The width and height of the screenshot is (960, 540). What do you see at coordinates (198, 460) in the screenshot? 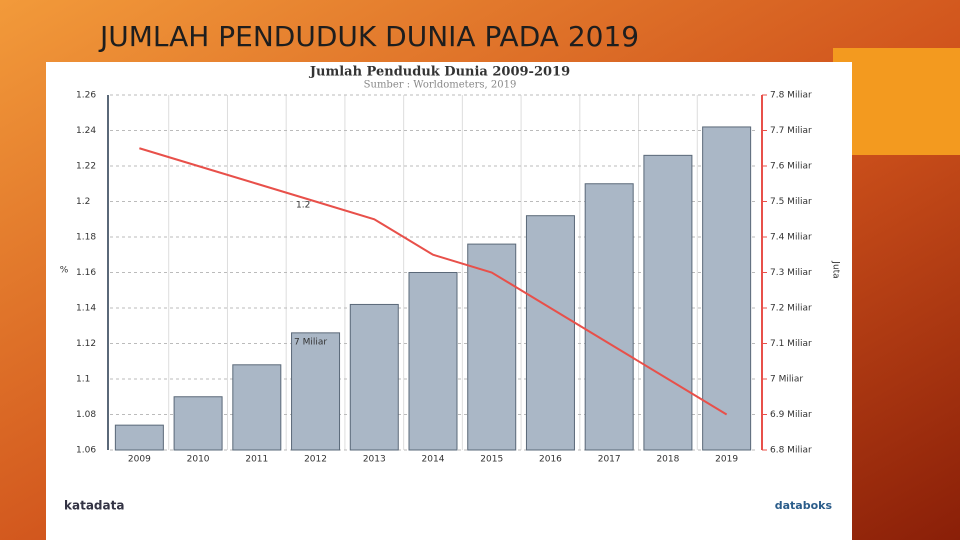
I see `x-tick-label: 2010` at bounding box center [198, 460].